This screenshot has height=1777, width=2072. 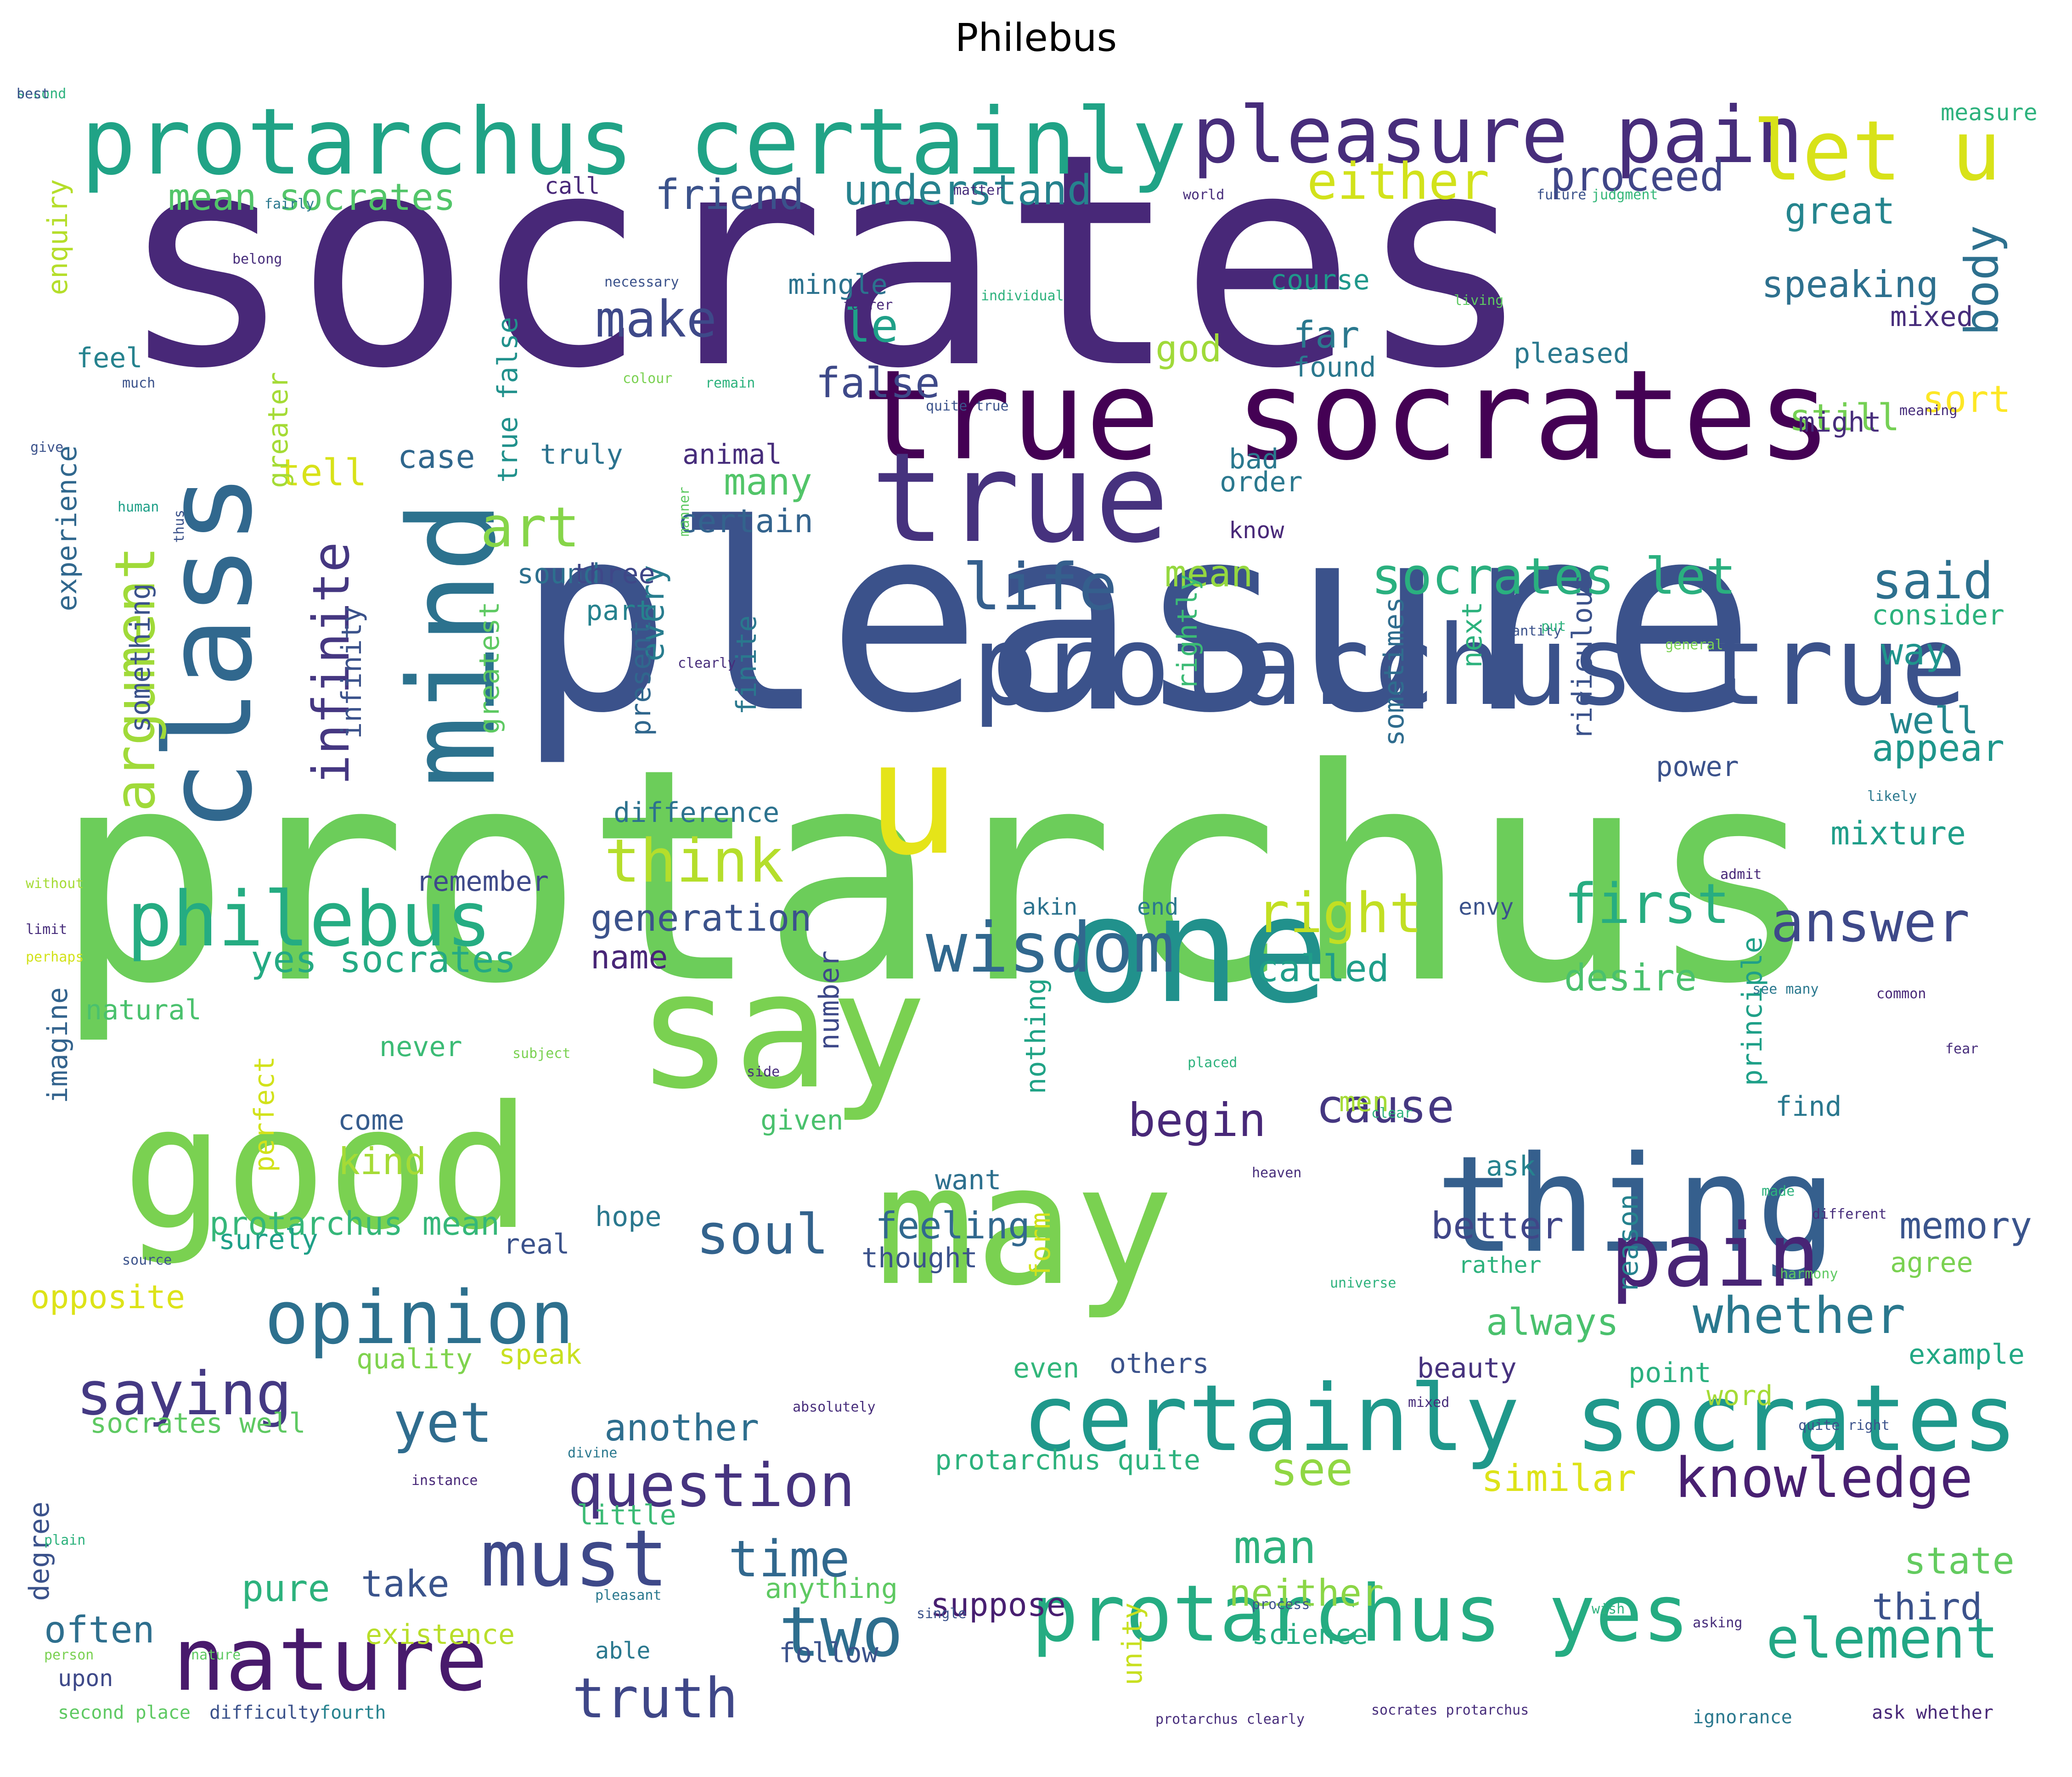 I want to click on word-ask-whether: ask whether, so click(x=1933, y=1712).